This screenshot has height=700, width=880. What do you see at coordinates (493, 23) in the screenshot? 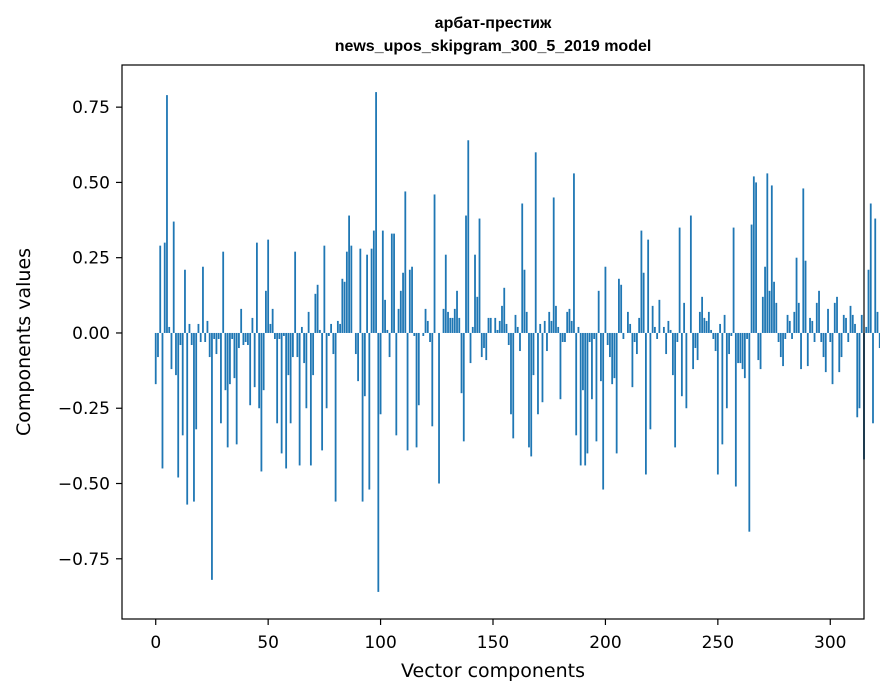
I see `chart-title: арбат-престиж` at bounding box center [493, 23].